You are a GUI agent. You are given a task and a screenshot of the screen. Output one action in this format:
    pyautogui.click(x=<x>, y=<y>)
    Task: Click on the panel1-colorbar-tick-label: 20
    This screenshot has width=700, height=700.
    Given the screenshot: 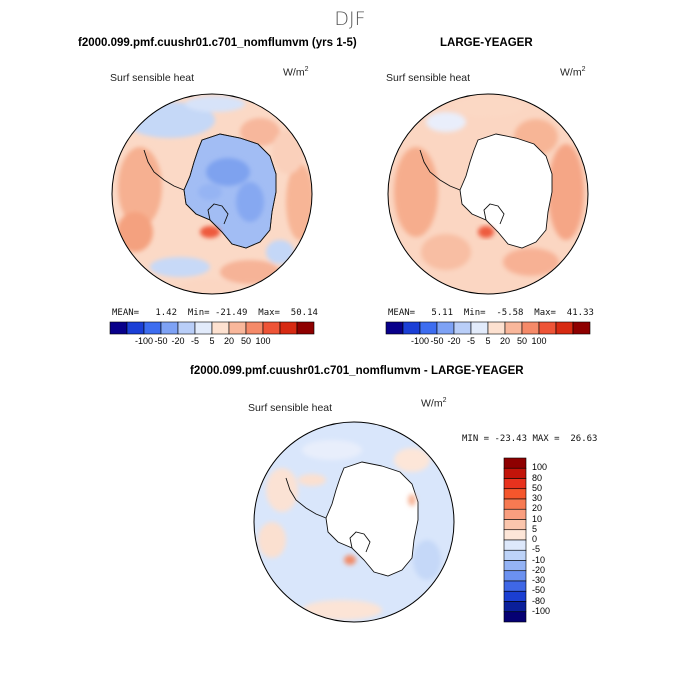 What is the action you would take?
    pyautogui.click(x=228, y=341)
    